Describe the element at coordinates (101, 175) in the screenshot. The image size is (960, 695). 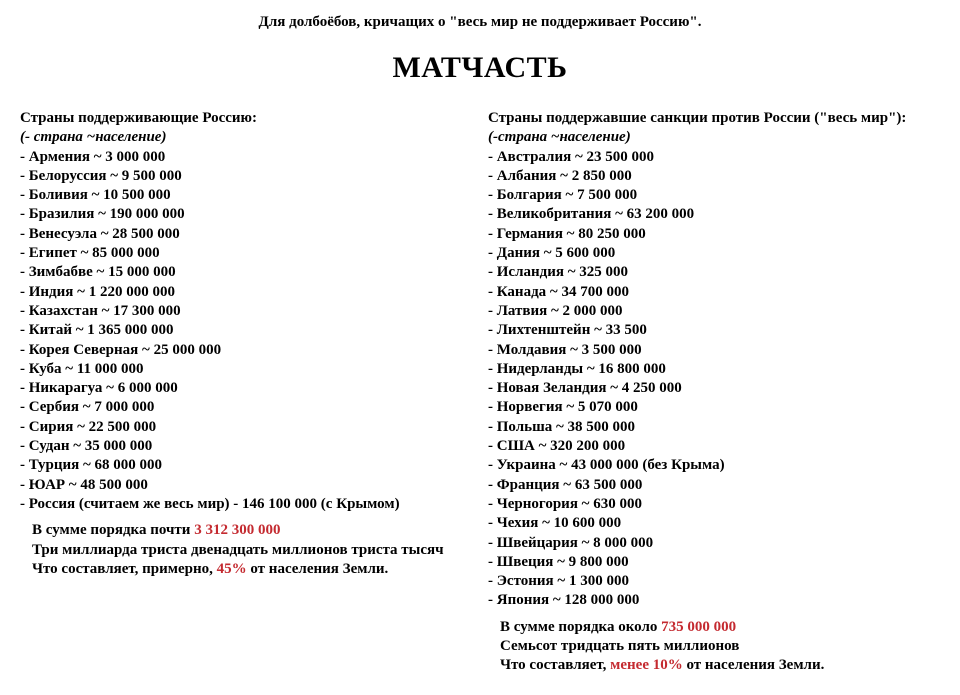
I see `list-item: - Белоруссия ~ 9 500 000` at that location.